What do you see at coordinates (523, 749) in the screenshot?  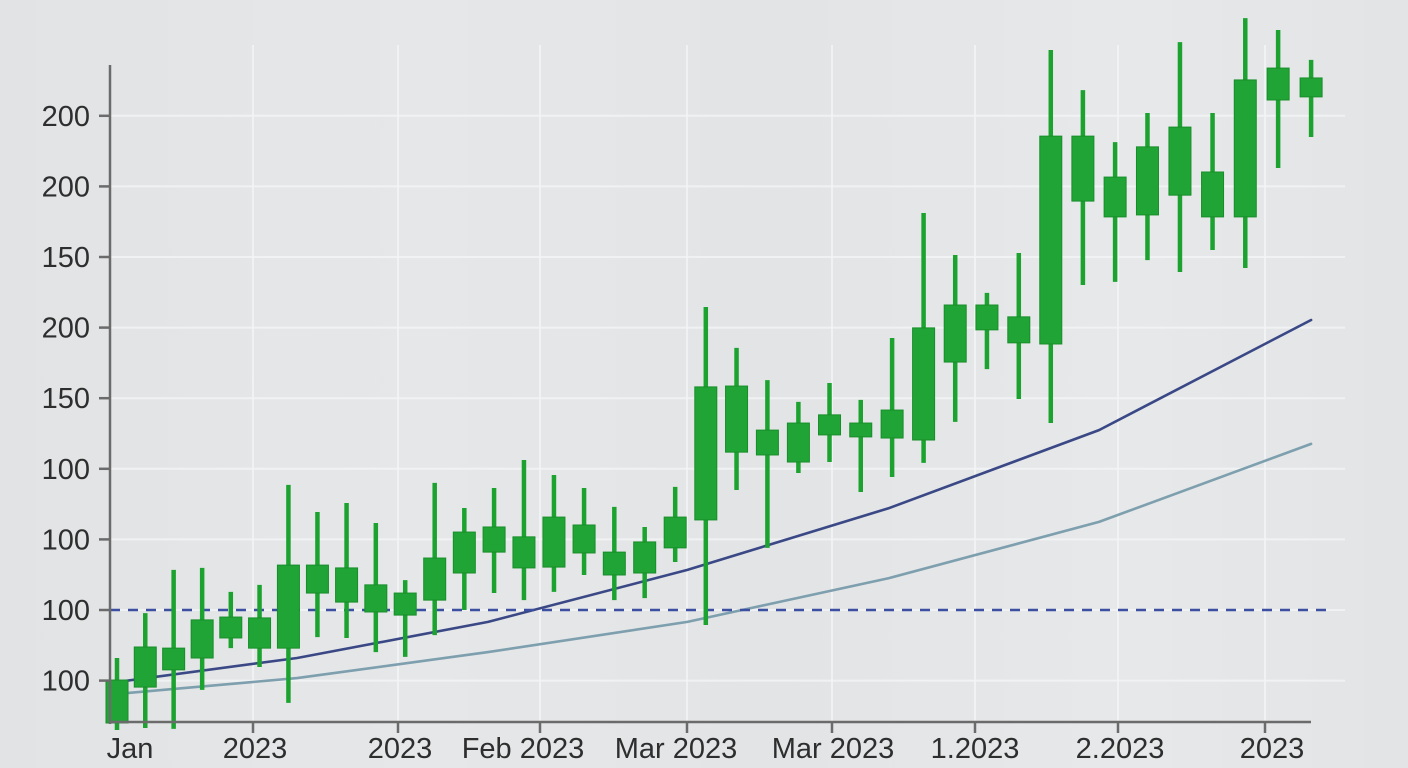 I see `x-tick-label: Feb 2023` at bounding box center [523, 749].